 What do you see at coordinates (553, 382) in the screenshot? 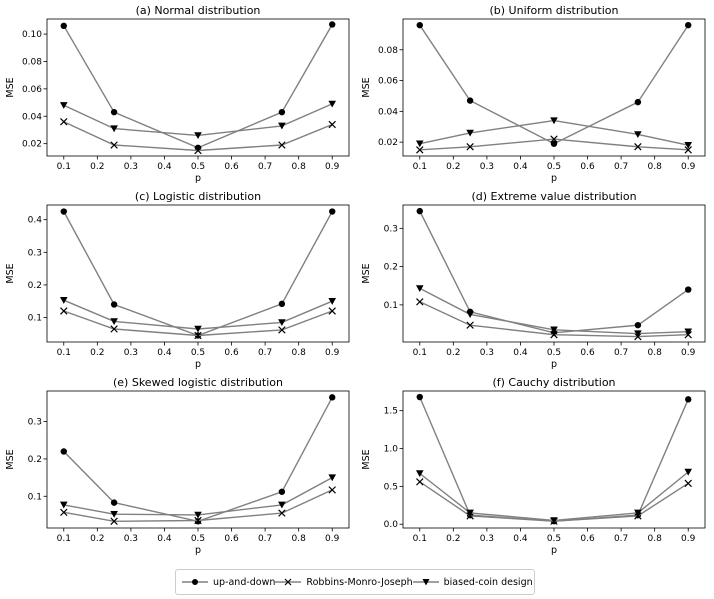
I see `chart-title: (f) Cauchy distribution` at bounding box center [553, 382].